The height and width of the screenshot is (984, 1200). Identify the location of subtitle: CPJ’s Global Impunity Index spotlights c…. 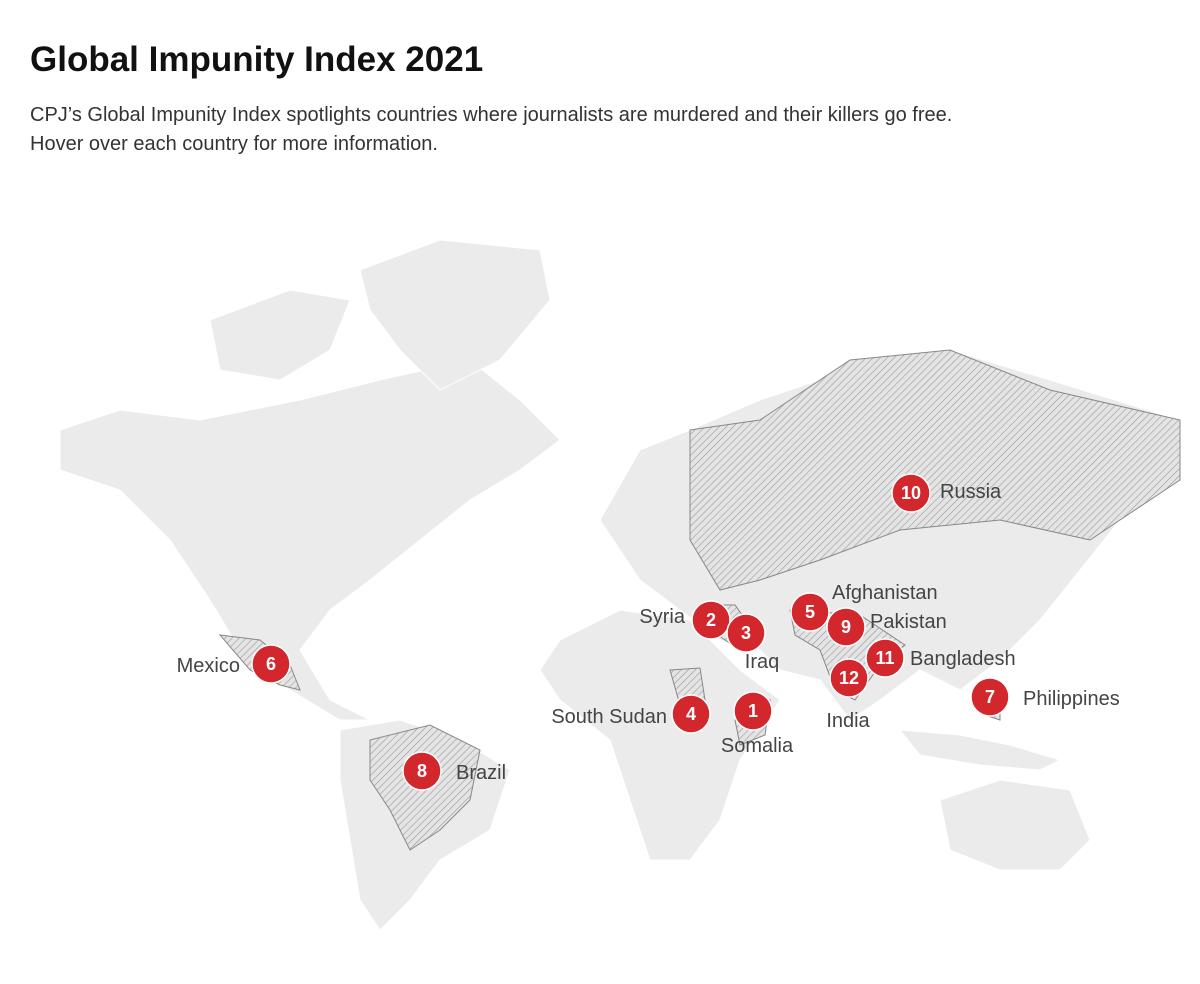
(491, 115).